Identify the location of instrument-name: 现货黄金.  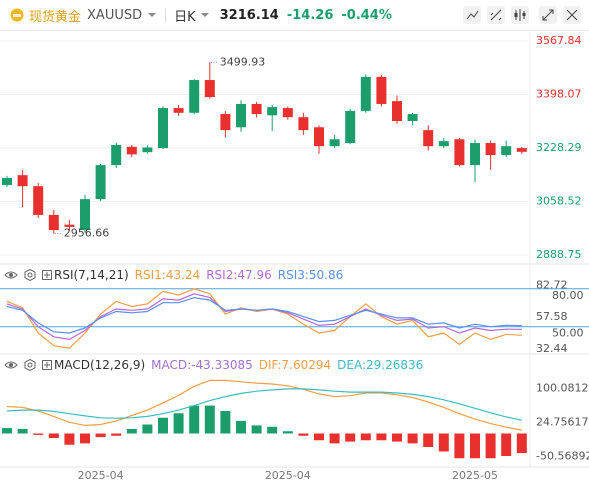
(55, 17).